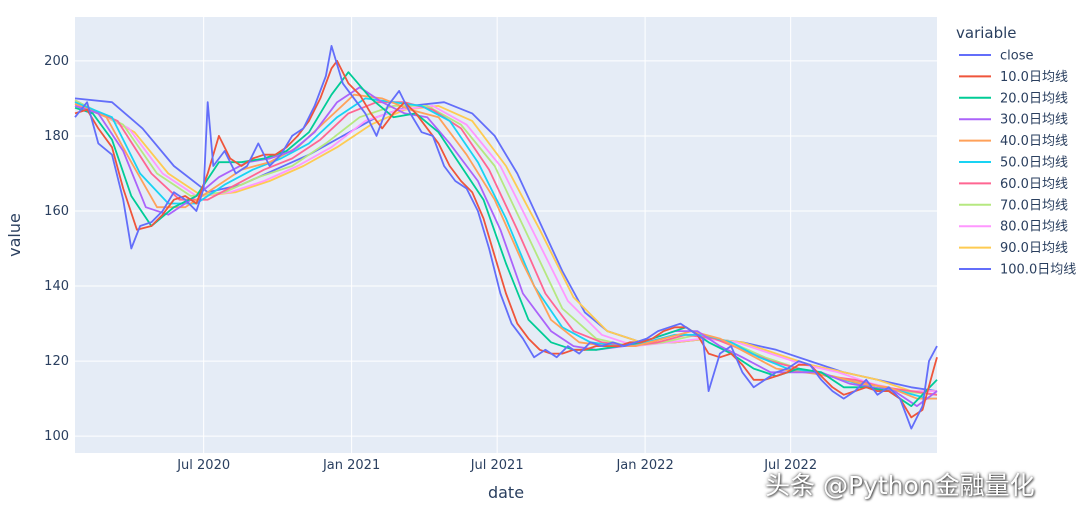  Describe the element at coordinates (996, 56) in the screenshot. I see `legend-item: close` at that location.